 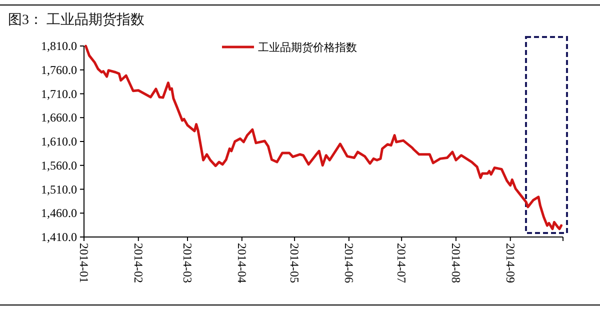 I want to click on x-tick-label: 2014-09, so click(x=510, y=263).